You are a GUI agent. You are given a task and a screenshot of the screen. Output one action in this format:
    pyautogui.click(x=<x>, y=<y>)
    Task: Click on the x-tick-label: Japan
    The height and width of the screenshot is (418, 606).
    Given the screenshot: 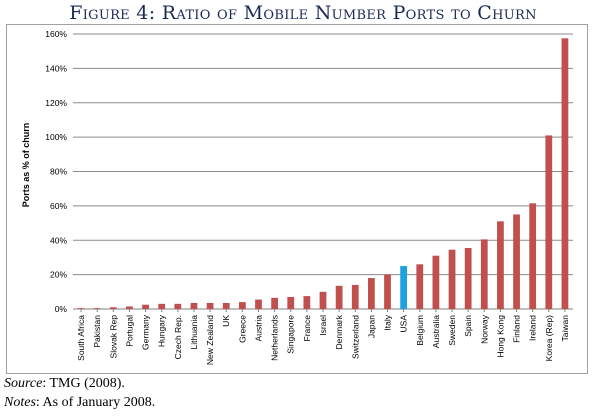 What is the action you would take?
    pyautogui.click(x=371, y=326)
    